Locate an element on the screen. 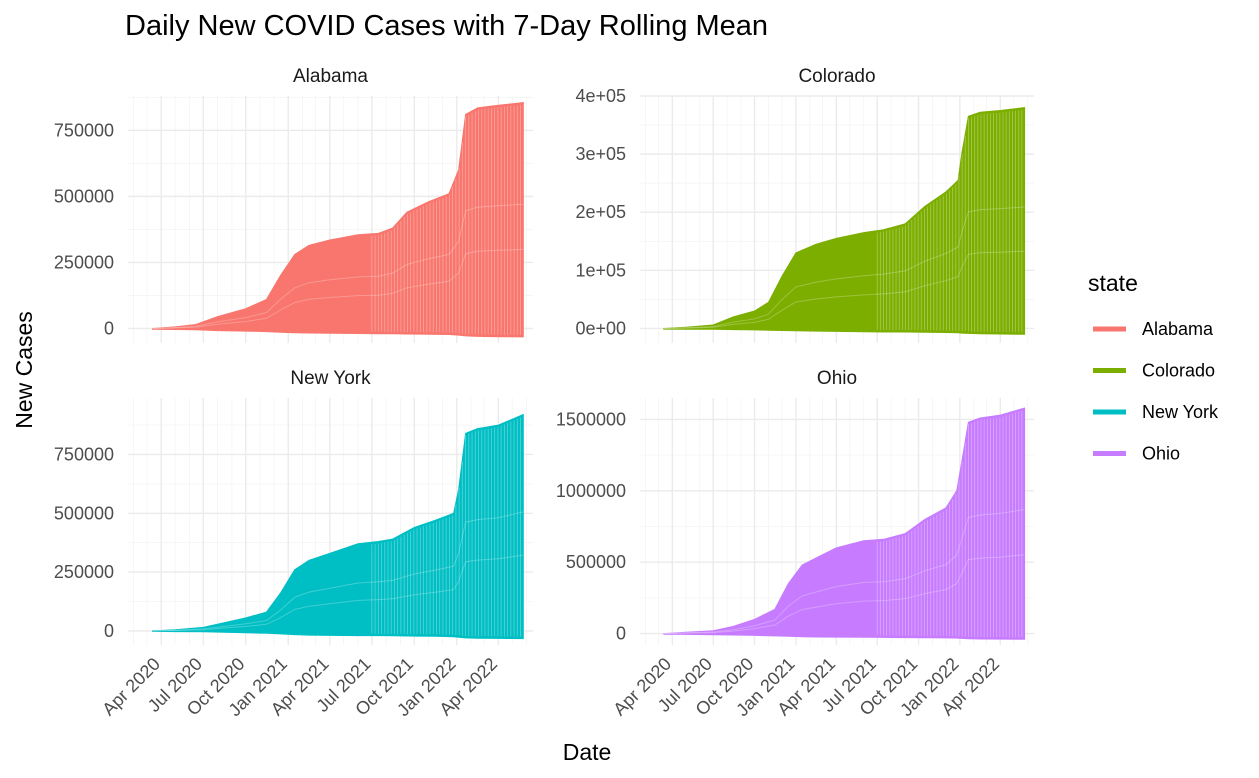 The width and height of the screenshot is (1259, 778). legend-entry: Alabama is located at coordinates (1153, 329).